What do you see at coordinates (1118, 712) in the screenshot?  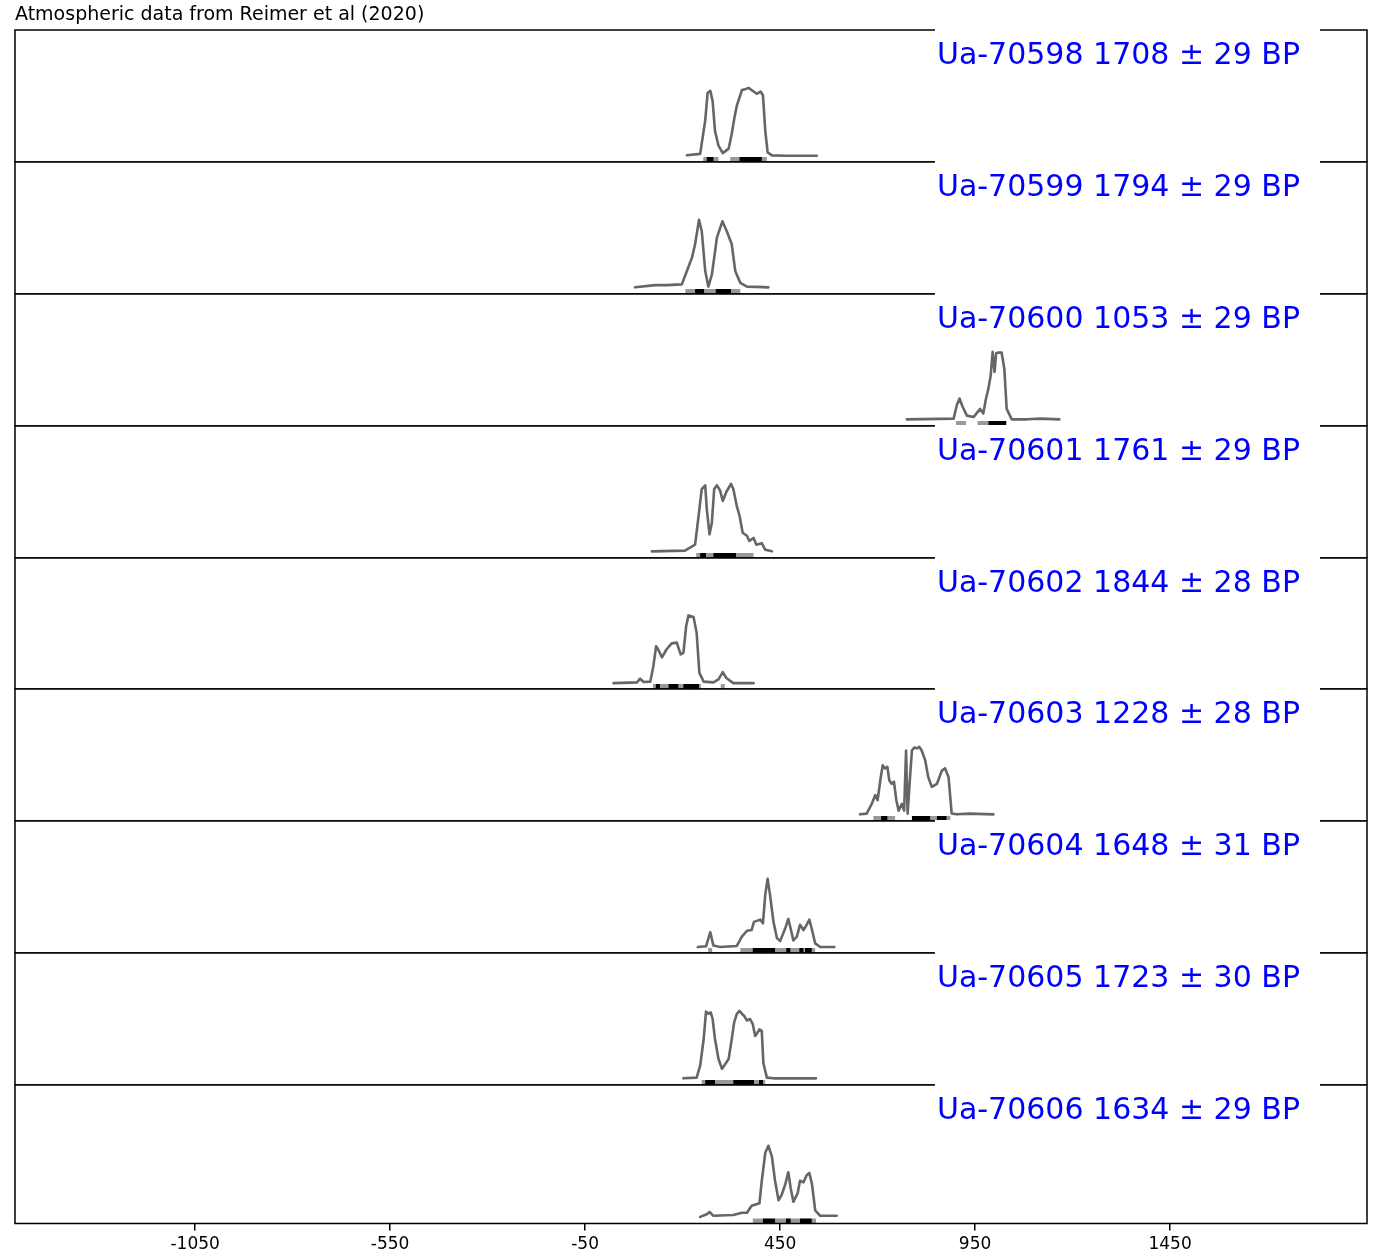 I see `text: Ua-70603 1228 ± 28 BP` at bounding box center [1118, 712].